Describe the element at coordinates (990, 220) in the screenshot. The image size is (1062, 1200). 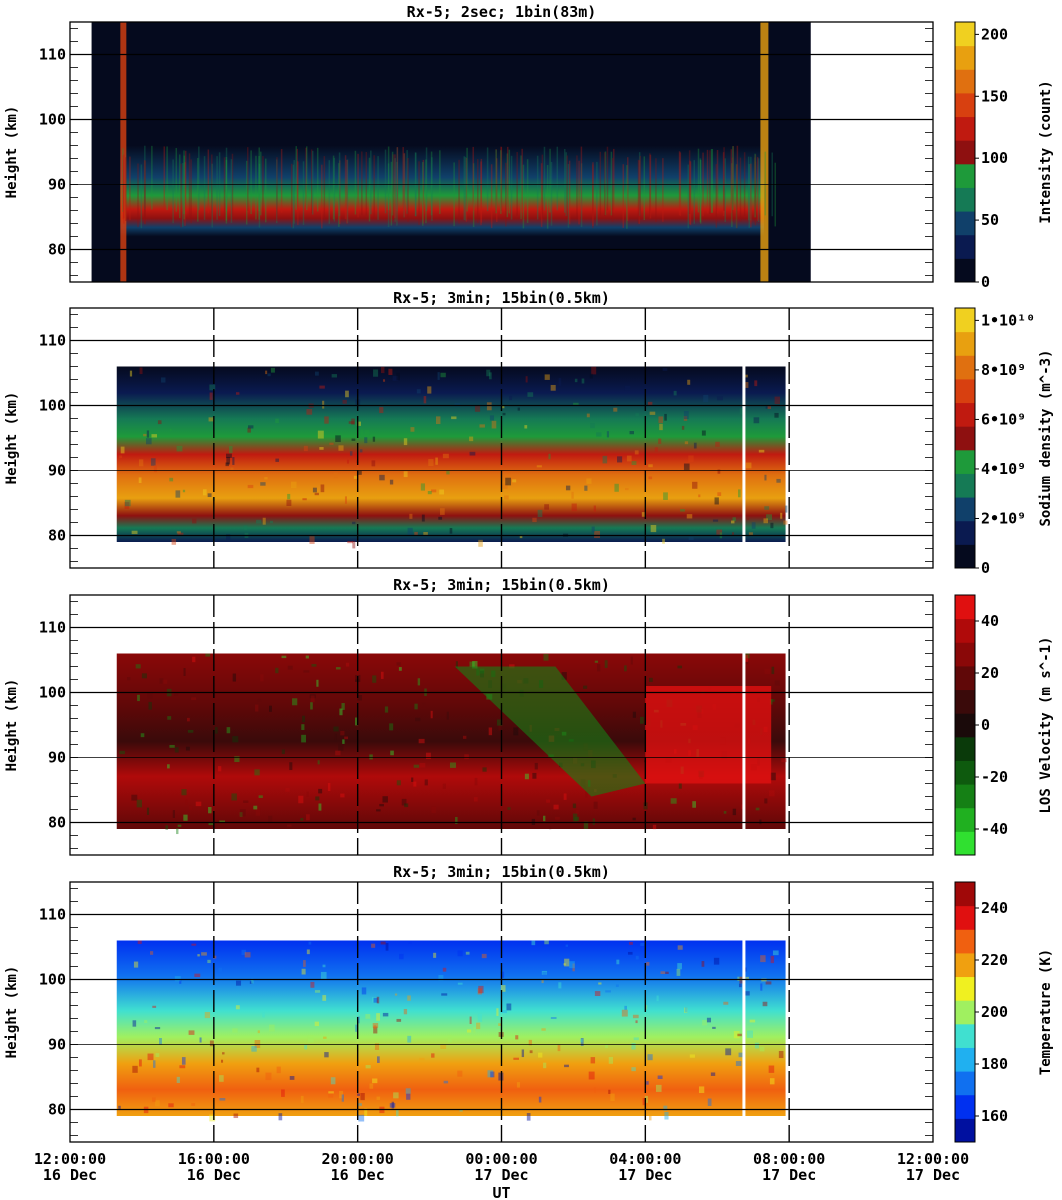
I see `colorbar-tick-label: 50` at that location.